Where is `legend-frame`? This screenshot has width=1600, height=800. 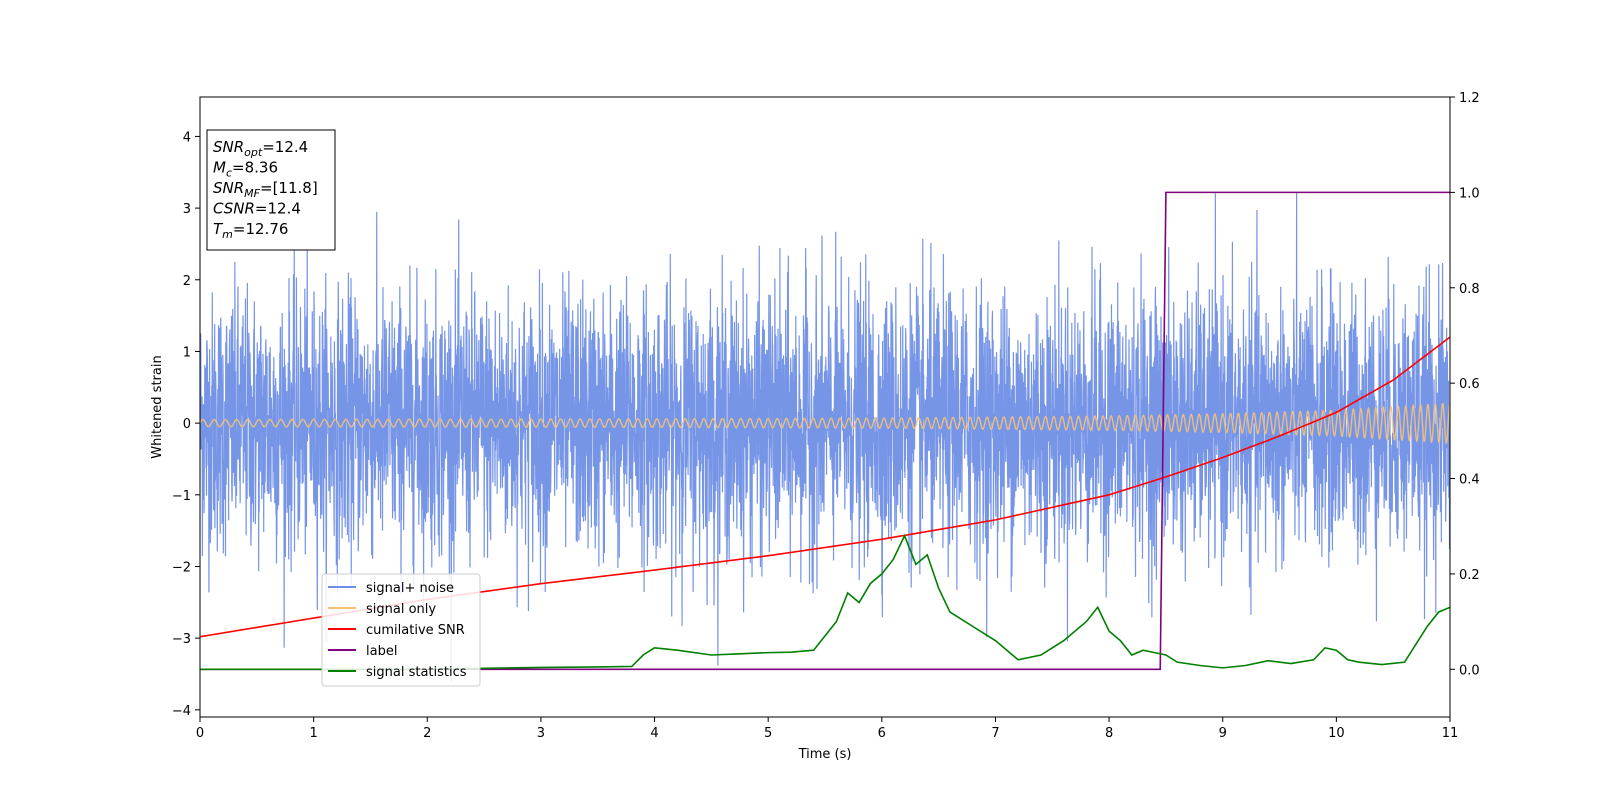
legend-frame is located at coordinates (401, 630).